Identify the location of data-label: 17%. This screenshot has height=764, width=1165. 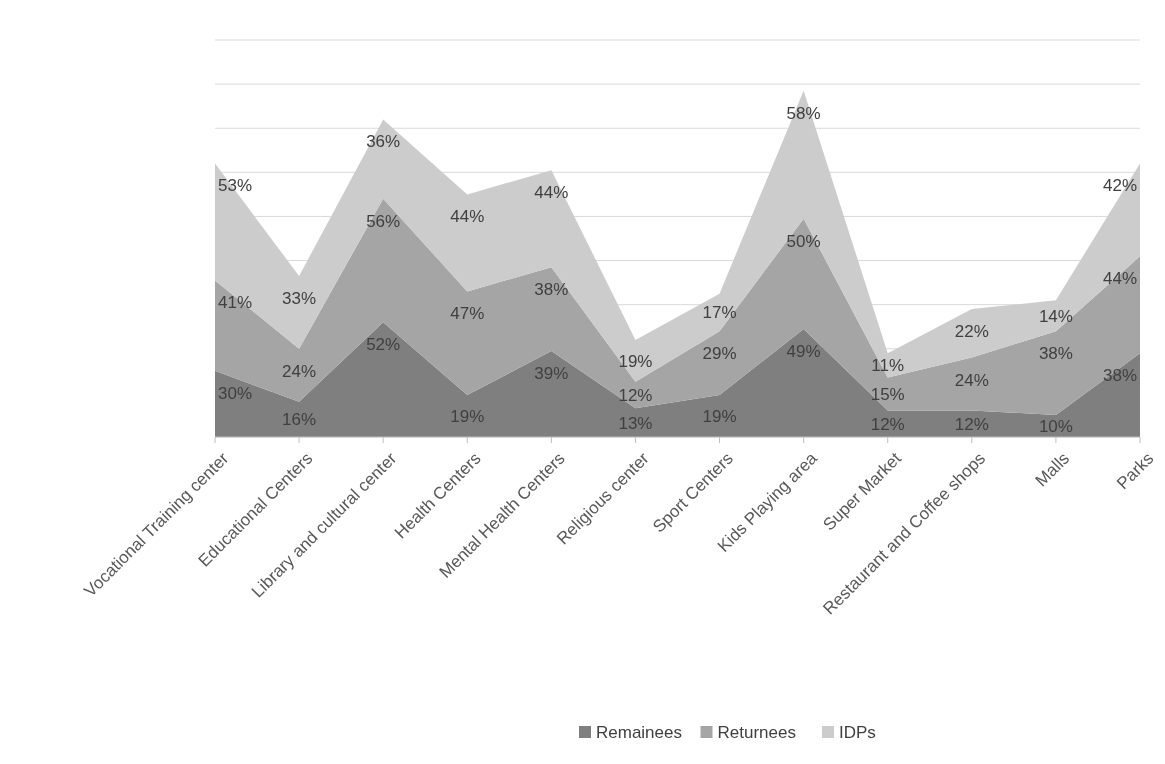
(719, 313).